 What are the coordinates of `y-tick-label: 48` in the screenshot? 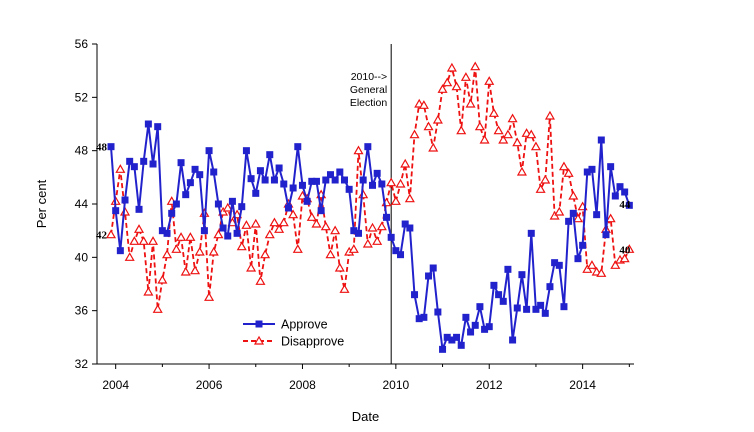 It's located at (82, 151).